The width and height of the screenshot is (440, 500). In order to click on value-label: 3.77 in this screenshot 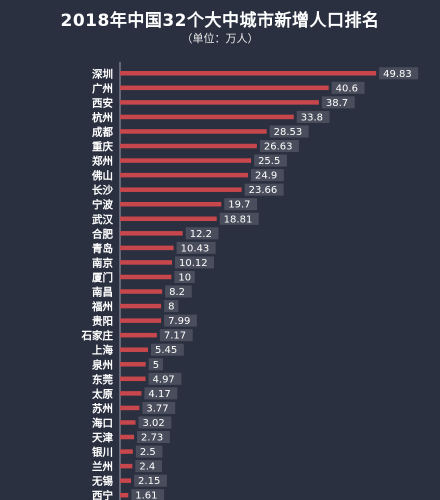, I will do `click(157, 408)`.